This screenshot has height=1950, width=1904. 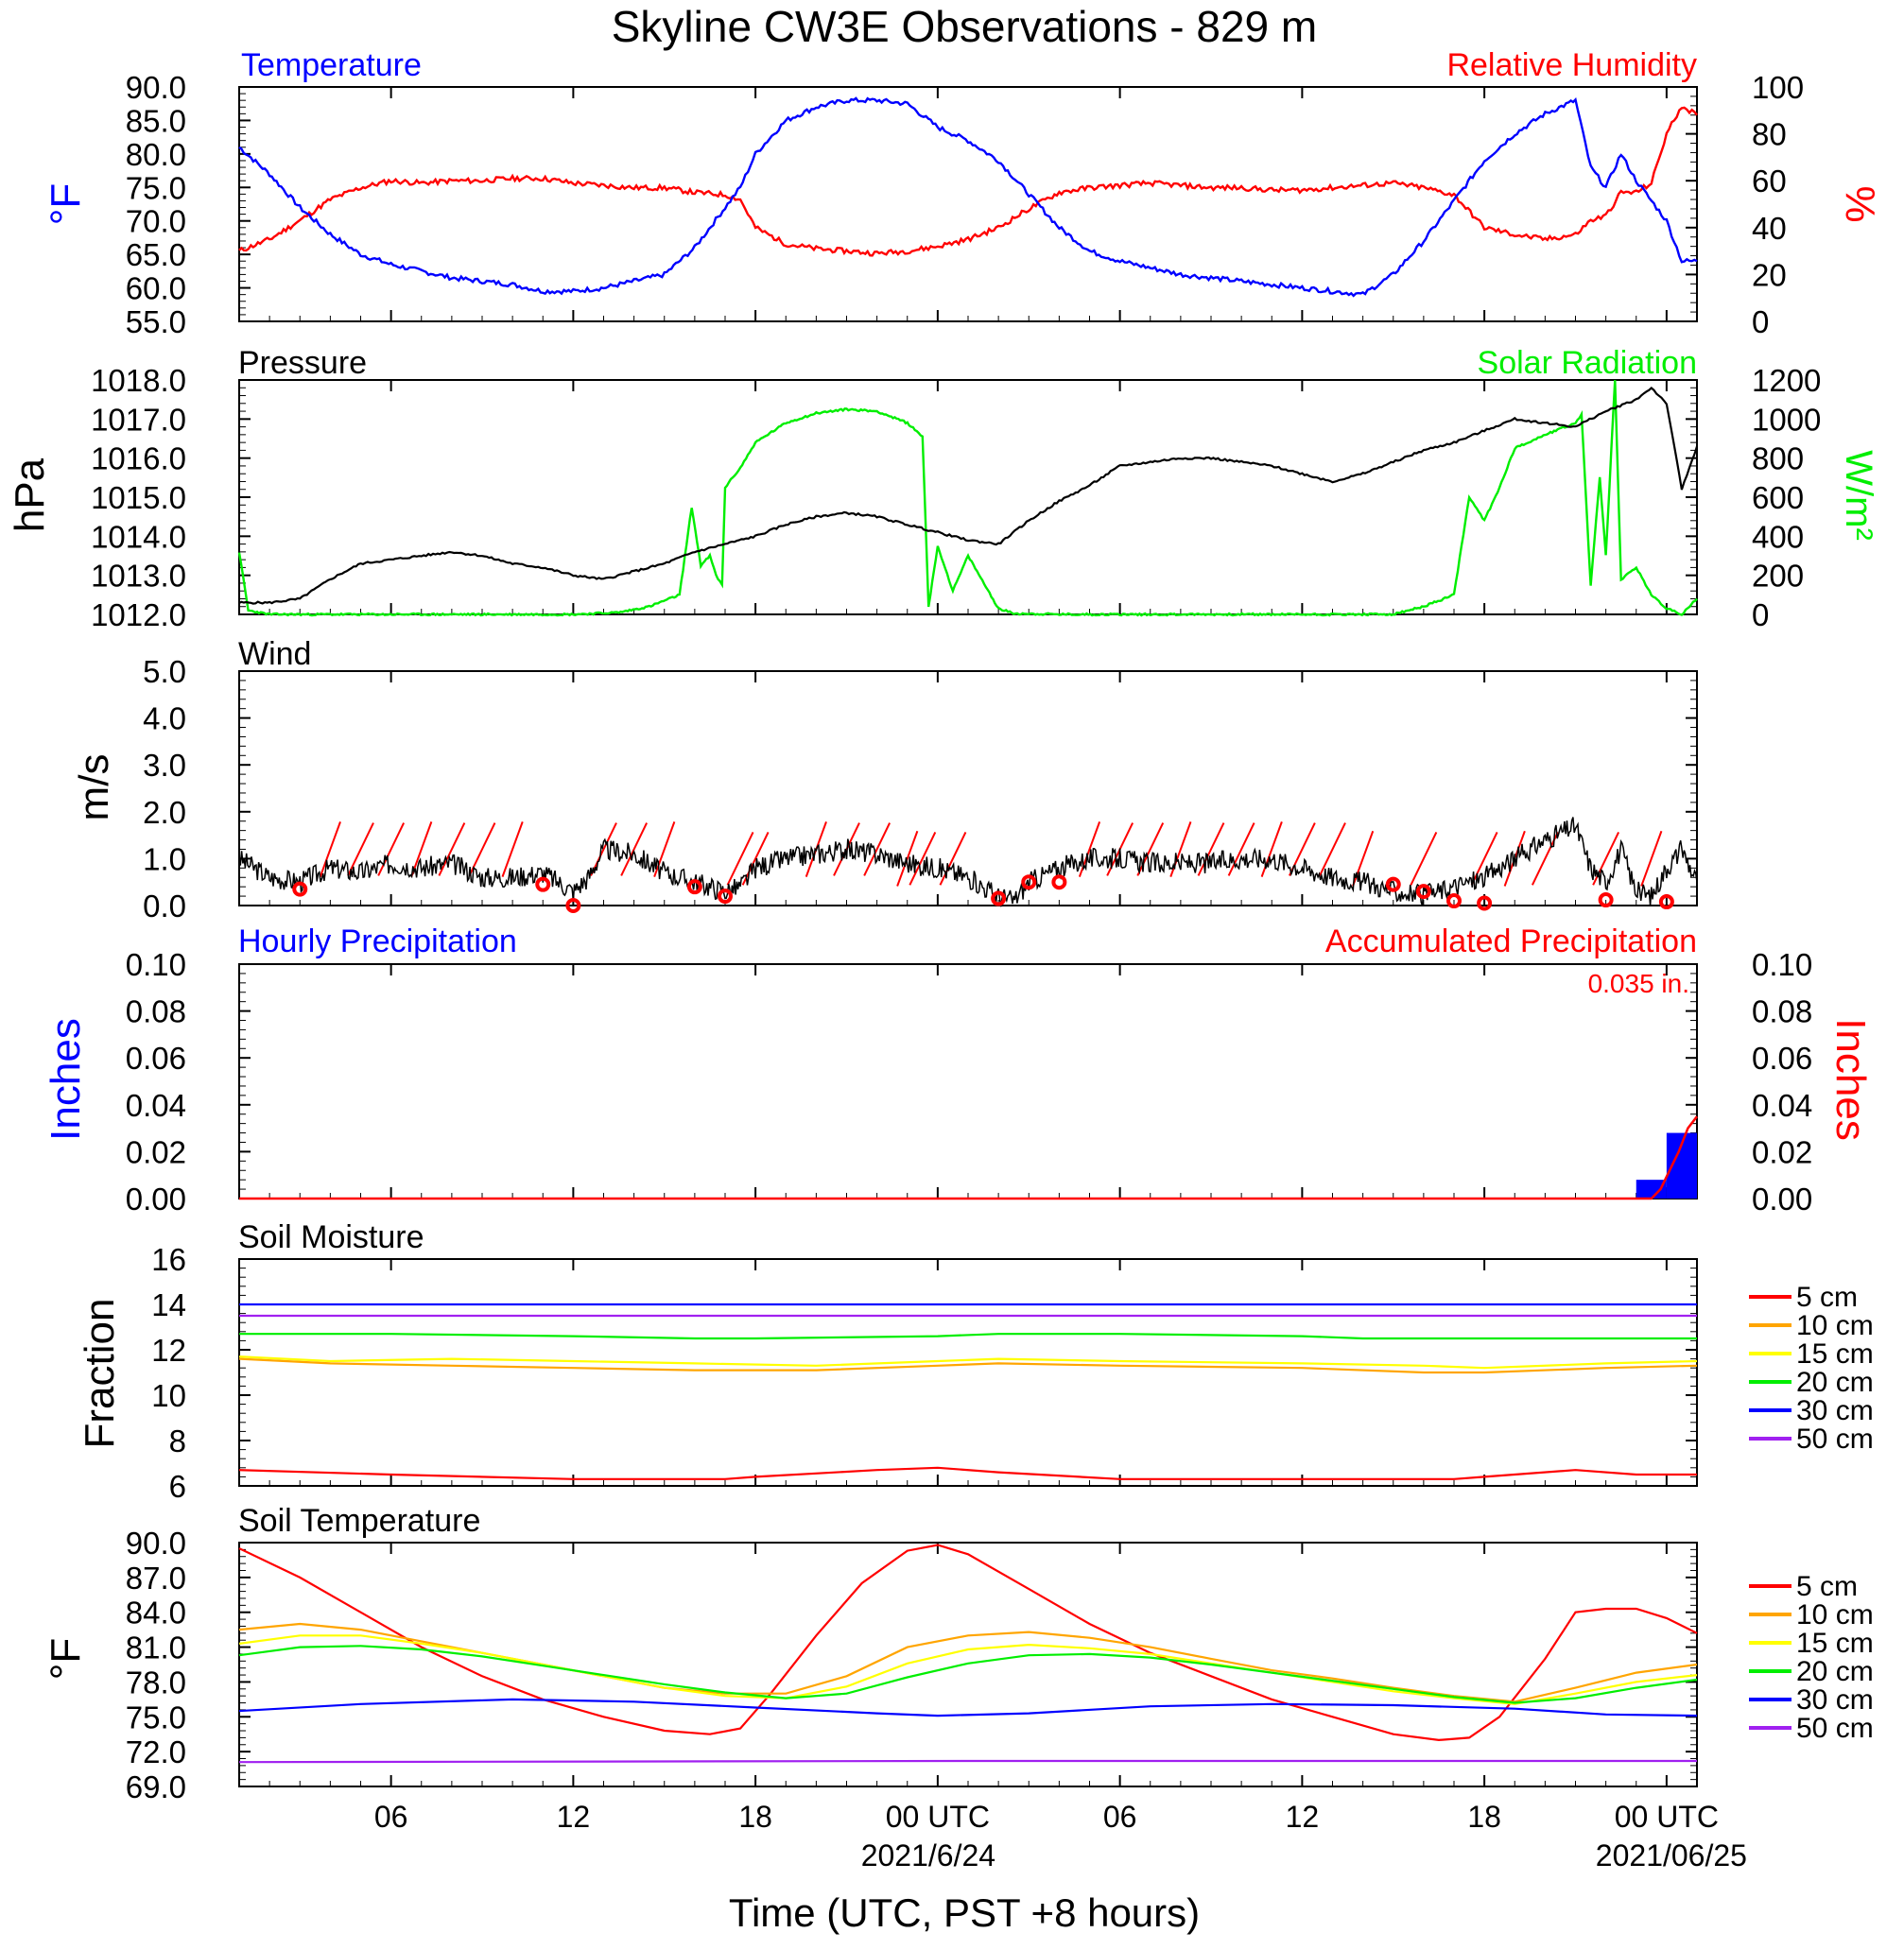 What do you see at coordinates (168, 1395) in the screenshot?
I see `y-tick-label: 10` at bounding box center [168, 1395].